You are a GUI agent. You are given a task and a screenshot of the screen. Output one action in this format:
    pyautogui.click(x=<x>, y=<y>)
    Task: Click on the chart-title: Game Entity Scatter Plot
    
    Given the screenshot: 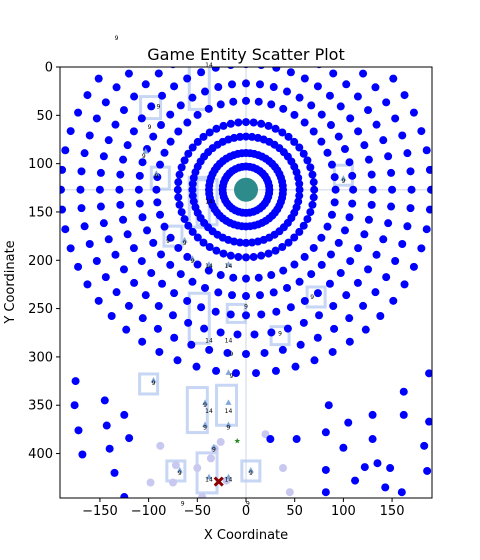 What is the action you would take?
    pyautogui.click(x=245, y=54)
    